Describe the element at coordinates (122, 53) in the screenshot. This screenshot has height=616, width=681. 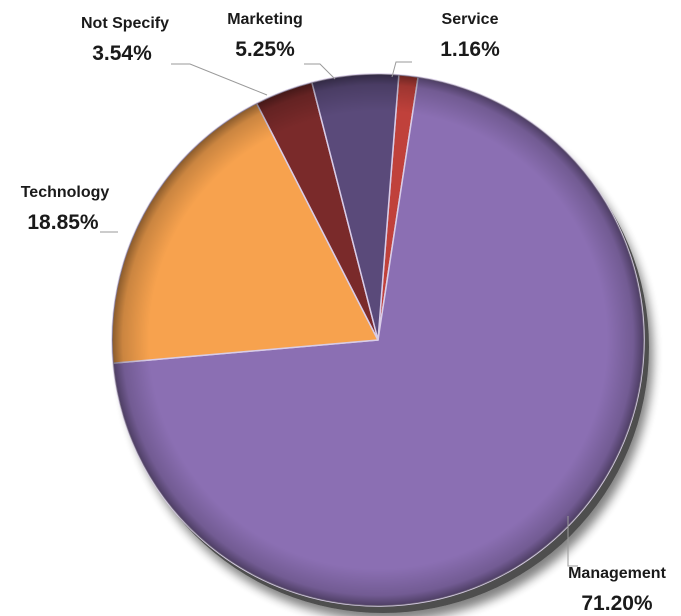
I see `label-not-specify-percent: 3.54%` at that location.